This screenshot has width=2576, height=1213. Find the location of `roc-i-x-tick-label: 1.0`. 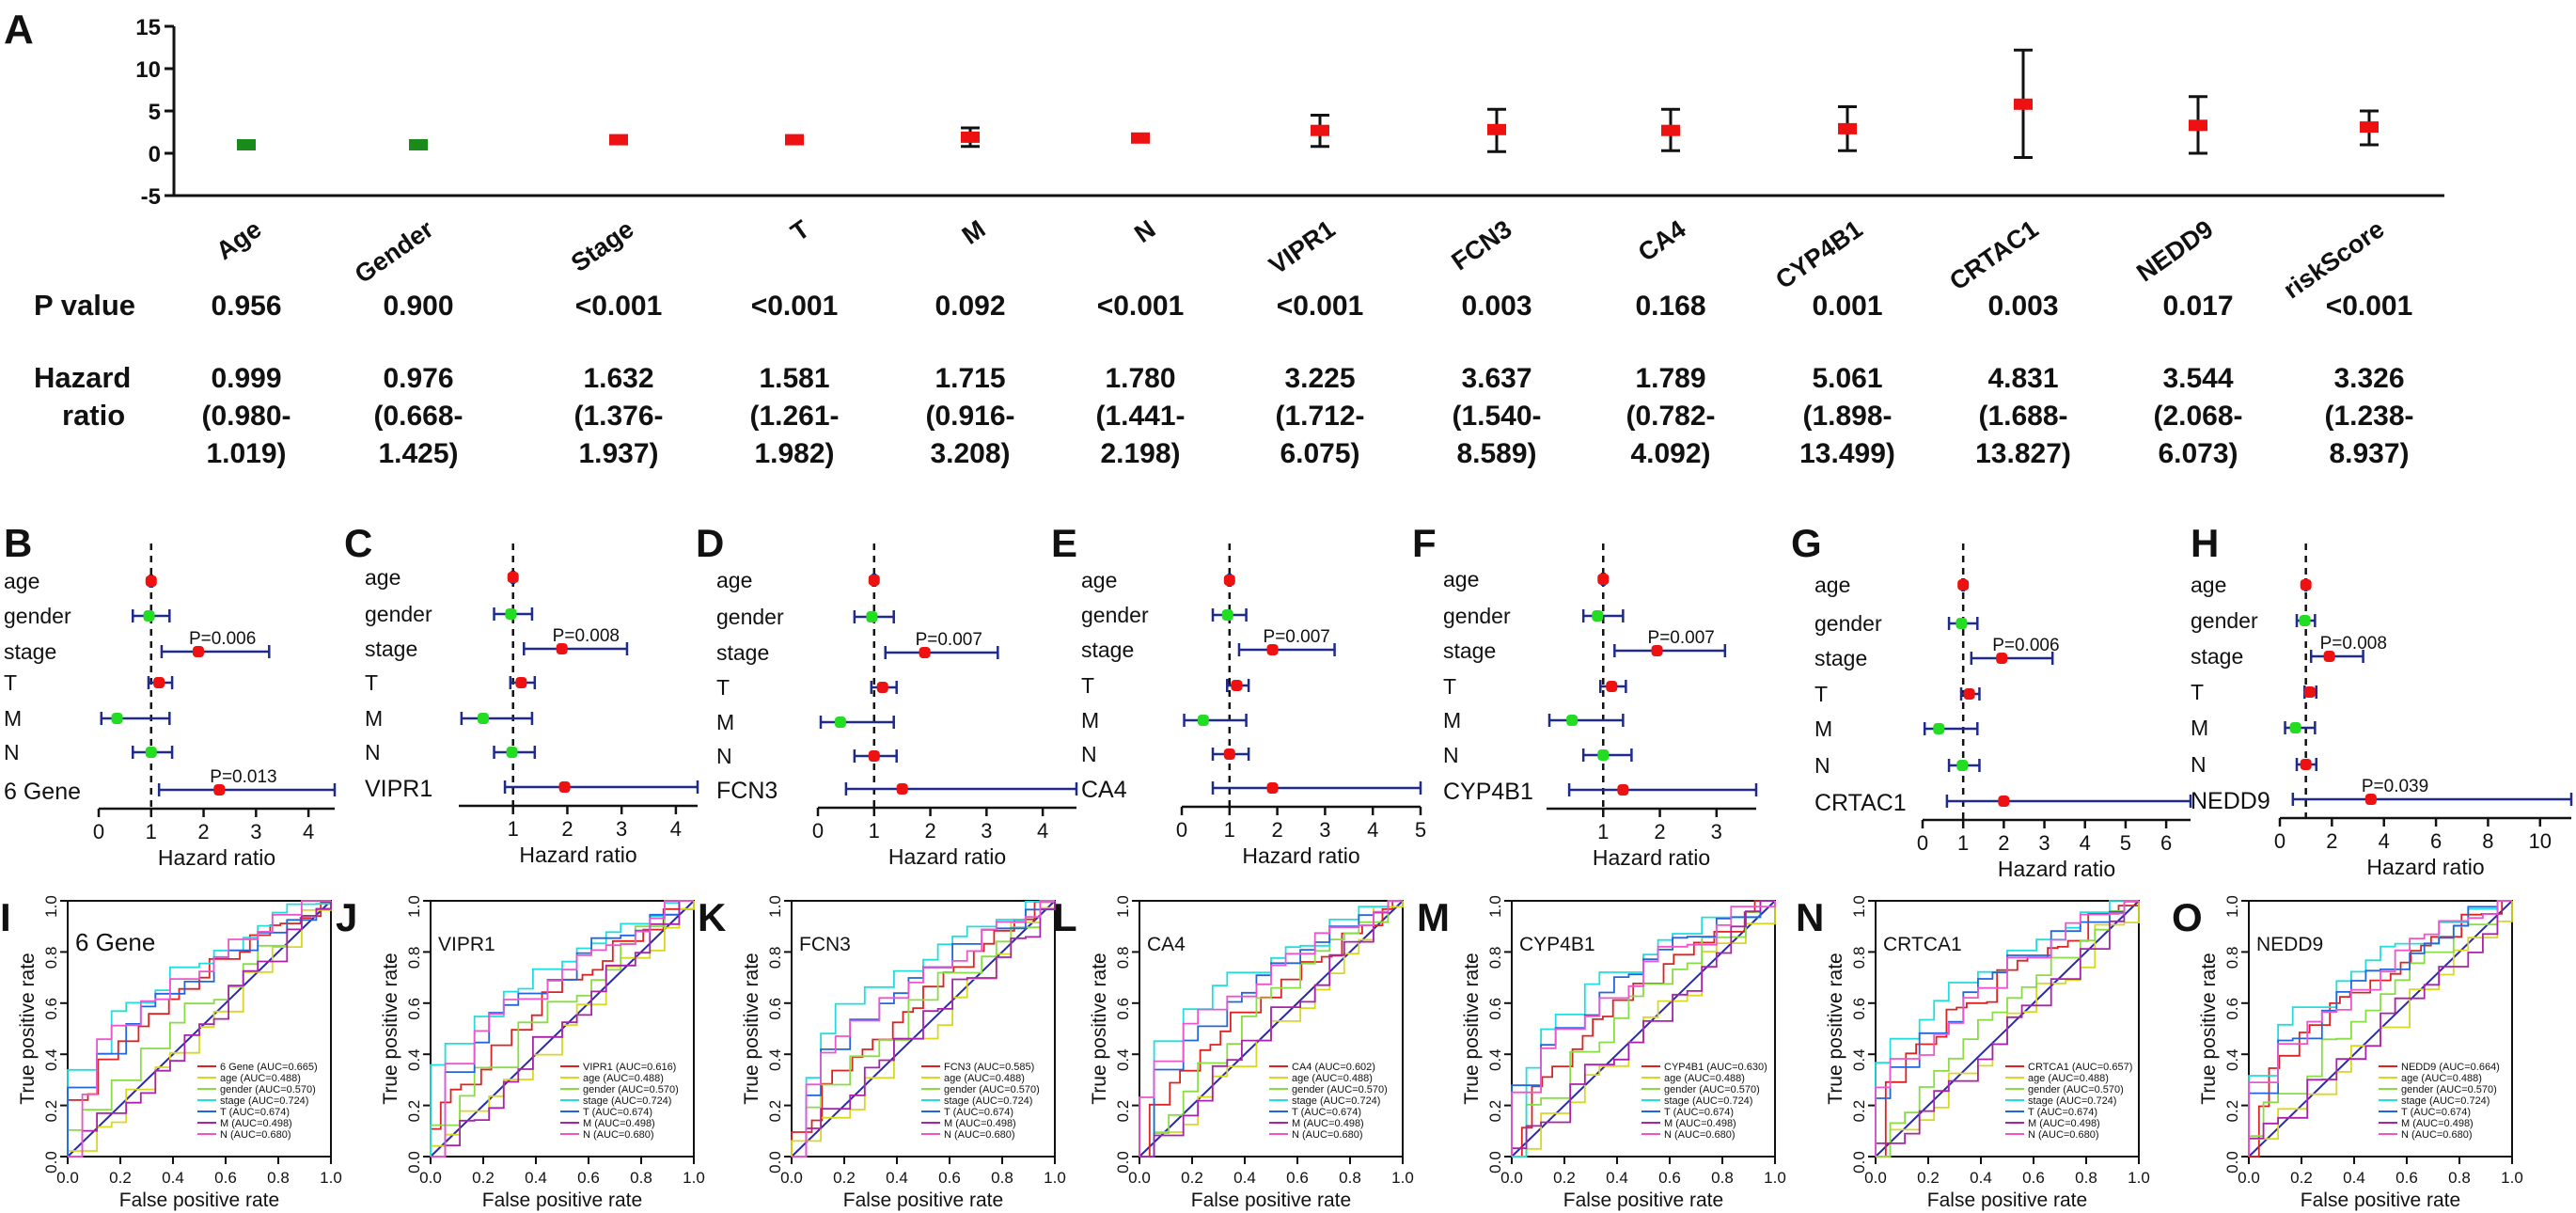

roc-i-x-tick-label: 1.0 is located at coordinates (331, 1178).